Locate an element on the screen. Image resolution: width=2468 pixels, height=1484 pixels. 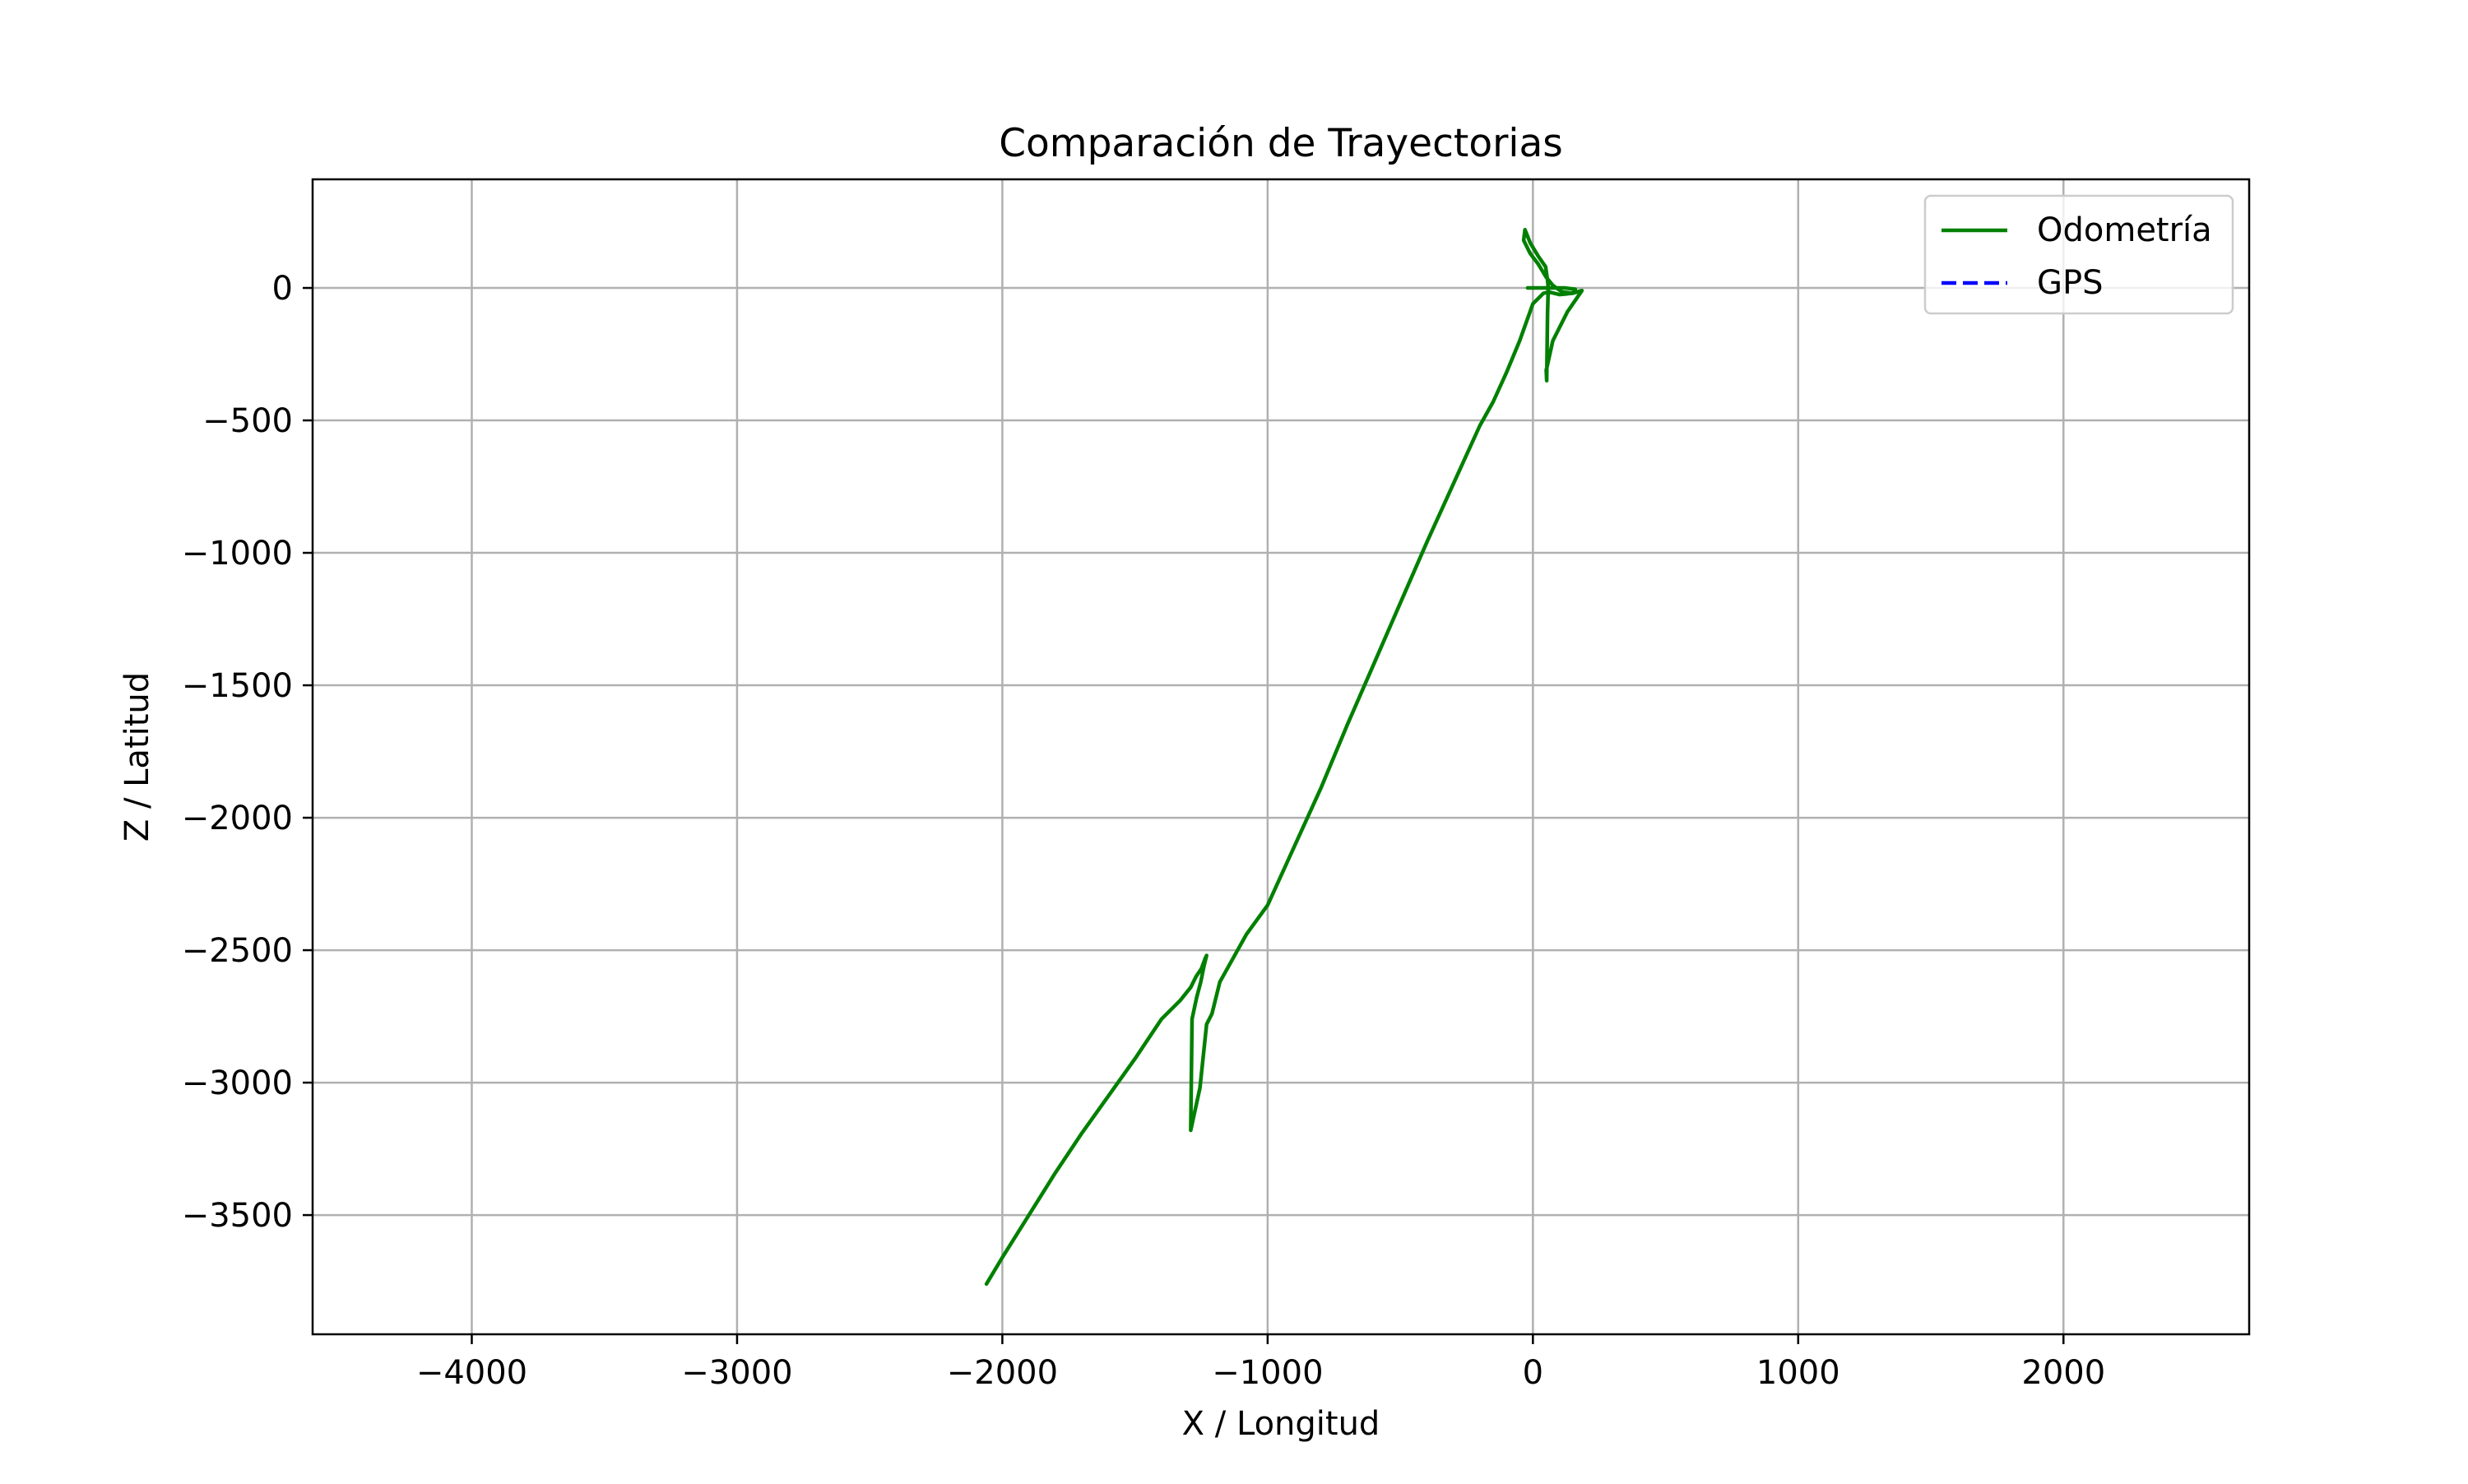
x-tick-label: 0 is located at coordinates (1533, 1373).